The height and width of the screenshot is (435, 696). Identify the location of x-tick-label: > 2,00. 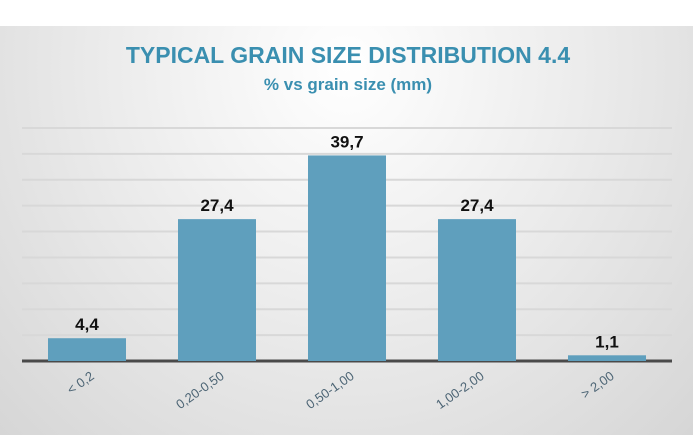
(597, 384).